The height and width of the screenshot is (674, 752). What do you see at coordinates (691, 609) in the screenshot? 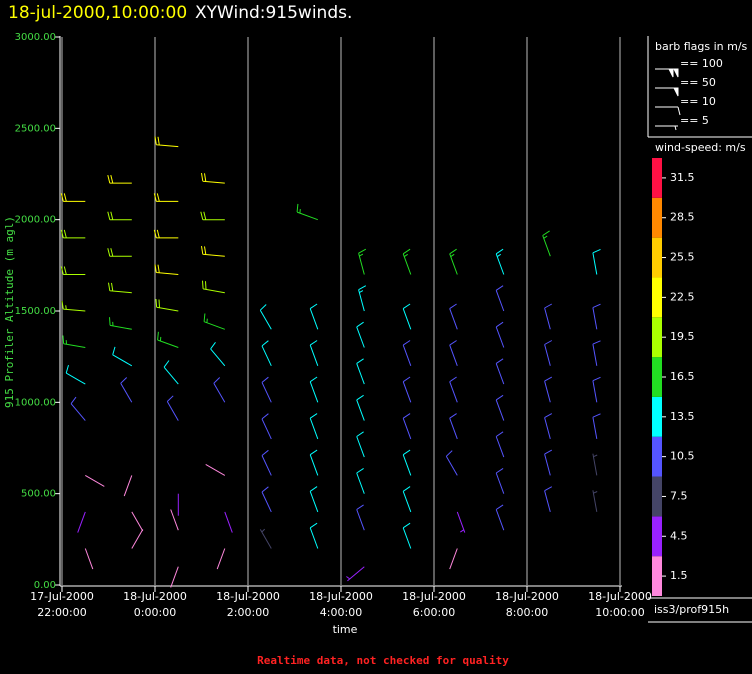
I see `source-label: iss3/prof915h` at bounding box center [691, 609].